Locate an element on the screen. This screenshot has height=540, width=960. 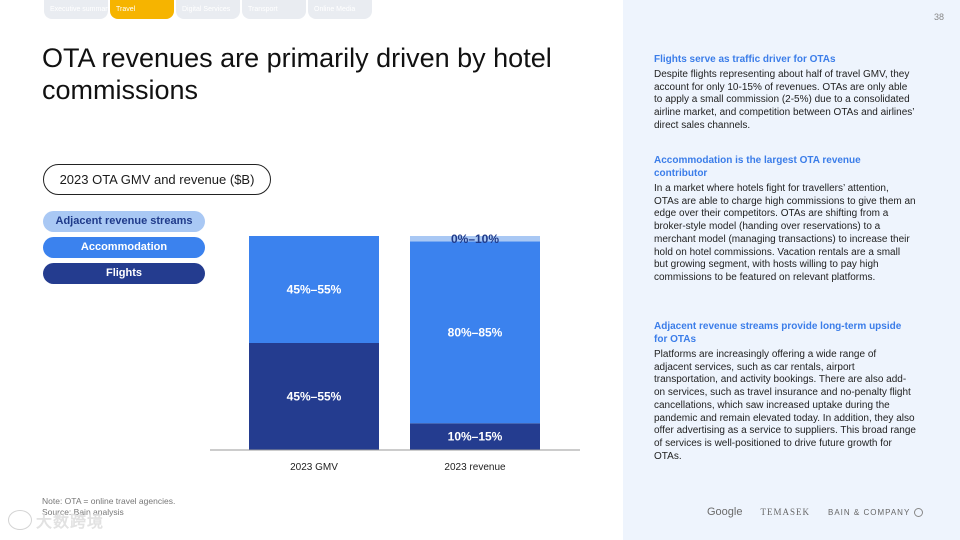
legend-item-flights: Flights is located at coordinates (124, 273).